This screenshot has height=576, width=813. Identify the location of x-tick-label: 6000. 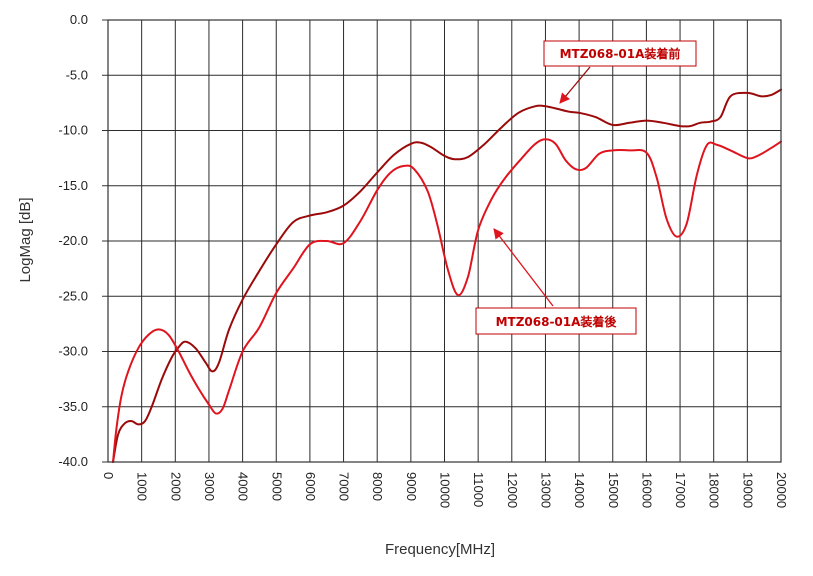
(310, 486).